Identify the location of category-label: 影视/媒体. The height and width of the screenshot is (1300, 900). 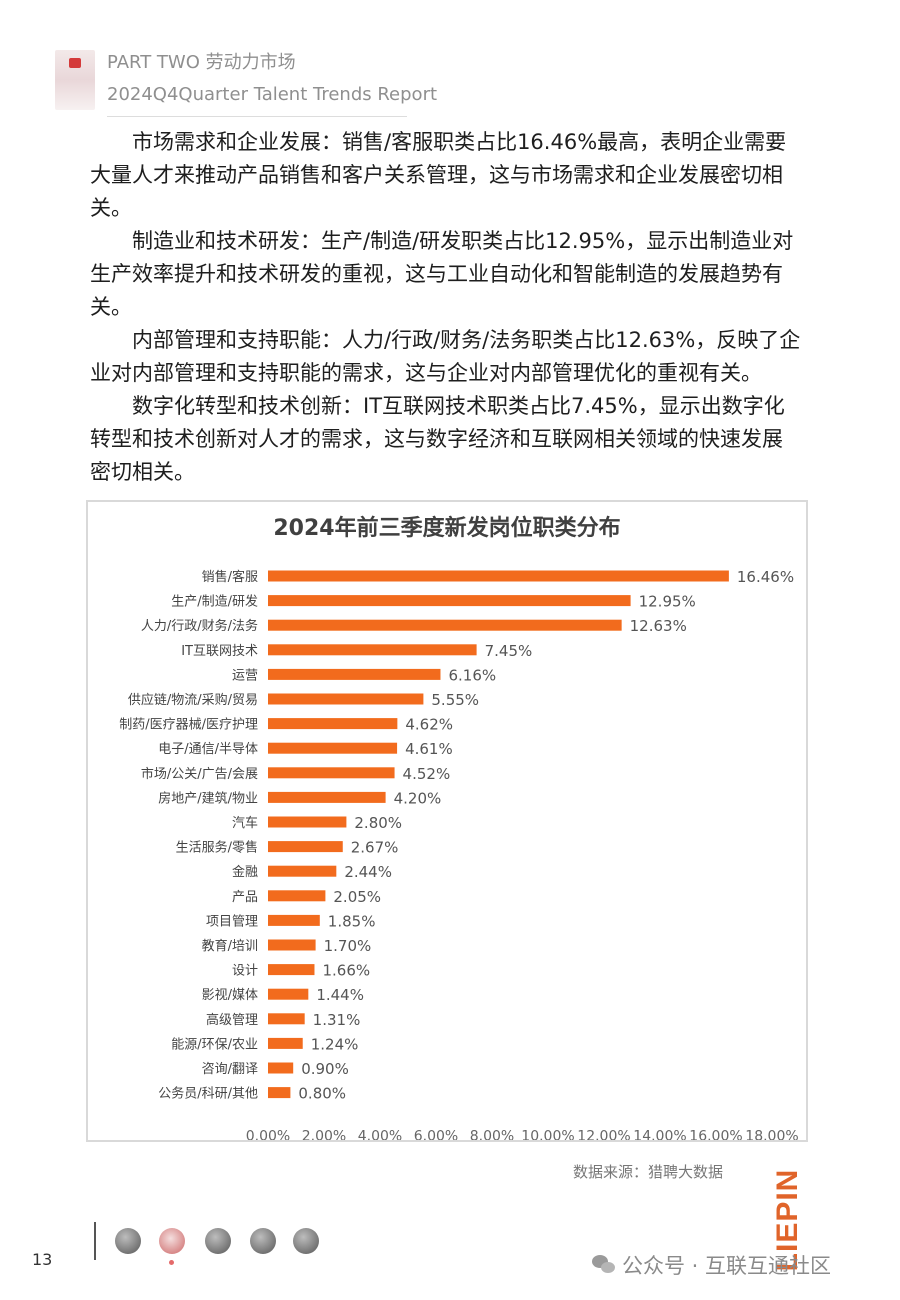
(230, 995).